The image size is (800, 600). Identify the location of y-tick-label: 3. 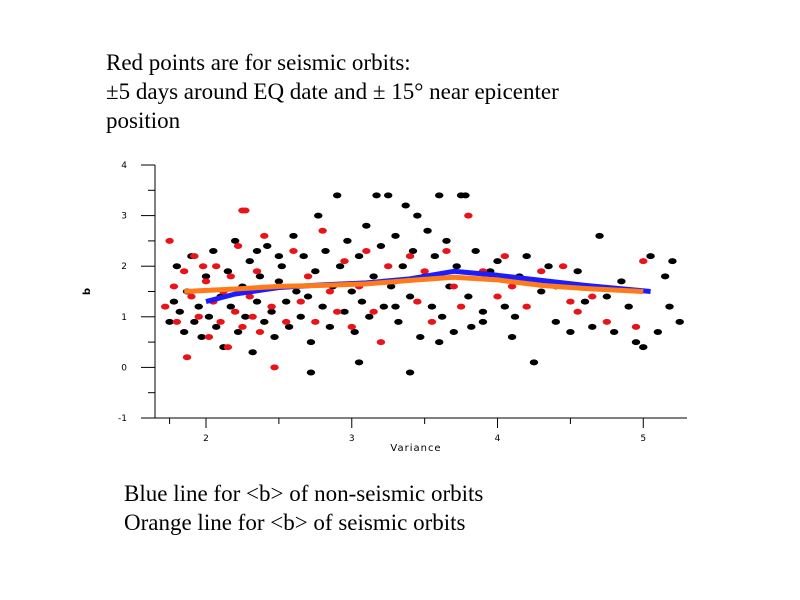
(124, 217).